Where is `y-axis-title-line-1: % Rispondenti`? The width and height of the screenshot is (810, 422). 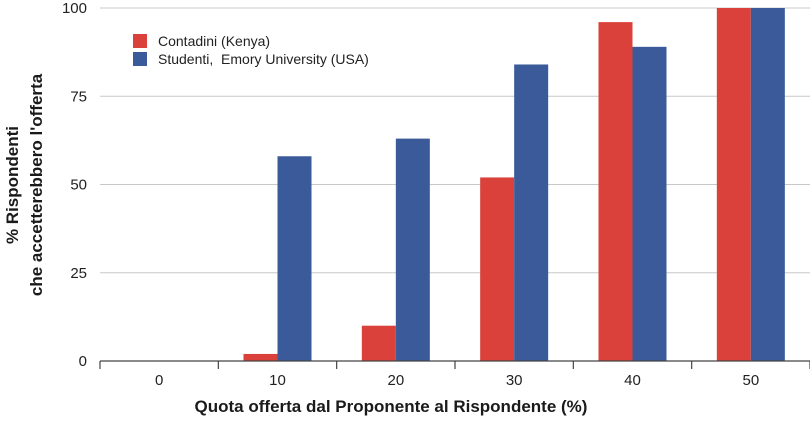 y-axis-title-line-1: % Rispondenti is located at coordinates (12, 185).